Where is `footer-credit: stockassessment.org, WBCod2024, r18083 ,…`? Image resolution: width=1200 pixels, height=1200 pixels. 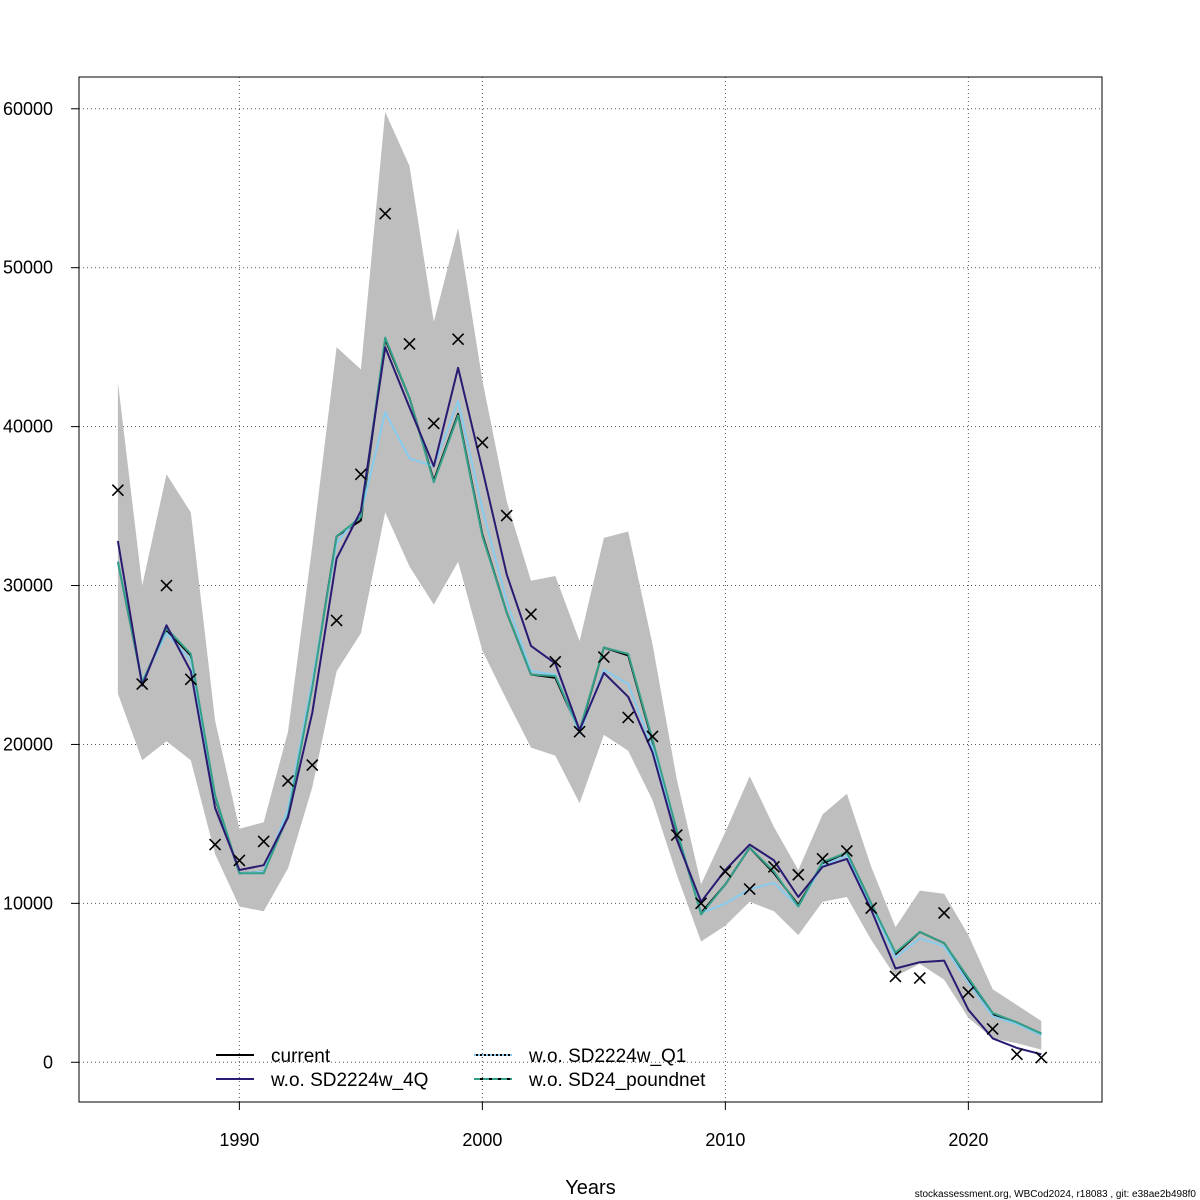
footer-credit: stockassessment.org, WBCod2024, r18083 ,… is located at coordinates (1056, 1194).